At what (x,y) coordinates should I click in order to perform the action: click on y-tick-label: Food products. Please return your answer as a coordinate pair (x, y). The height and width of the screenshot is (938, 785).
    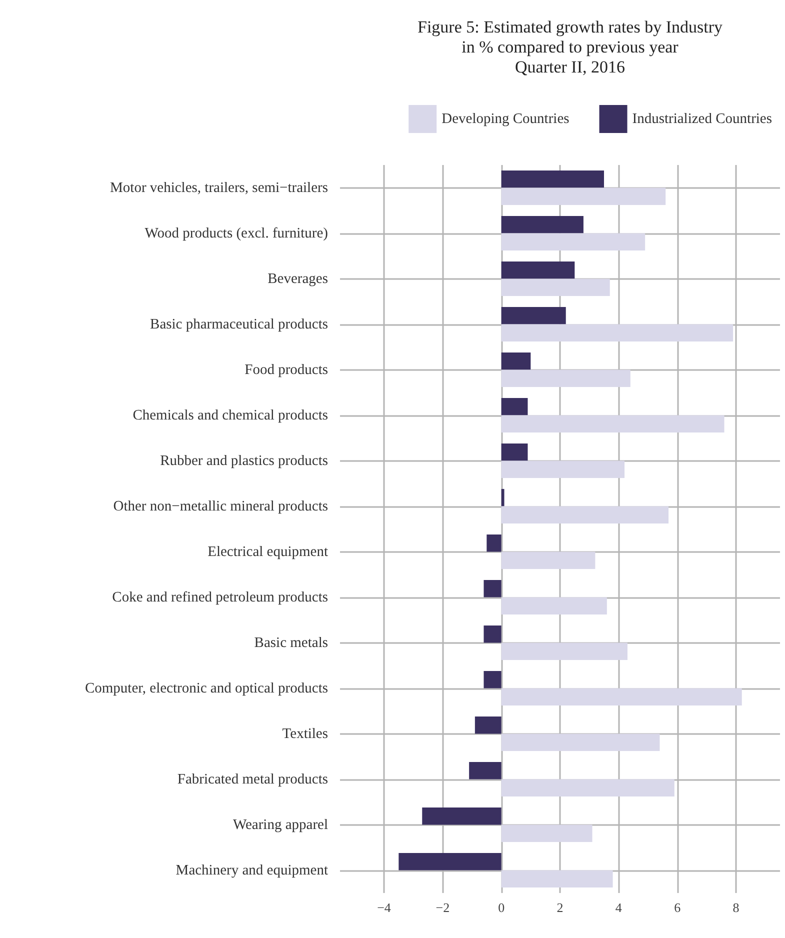
    Looking at the image, I should click on (286, 370).